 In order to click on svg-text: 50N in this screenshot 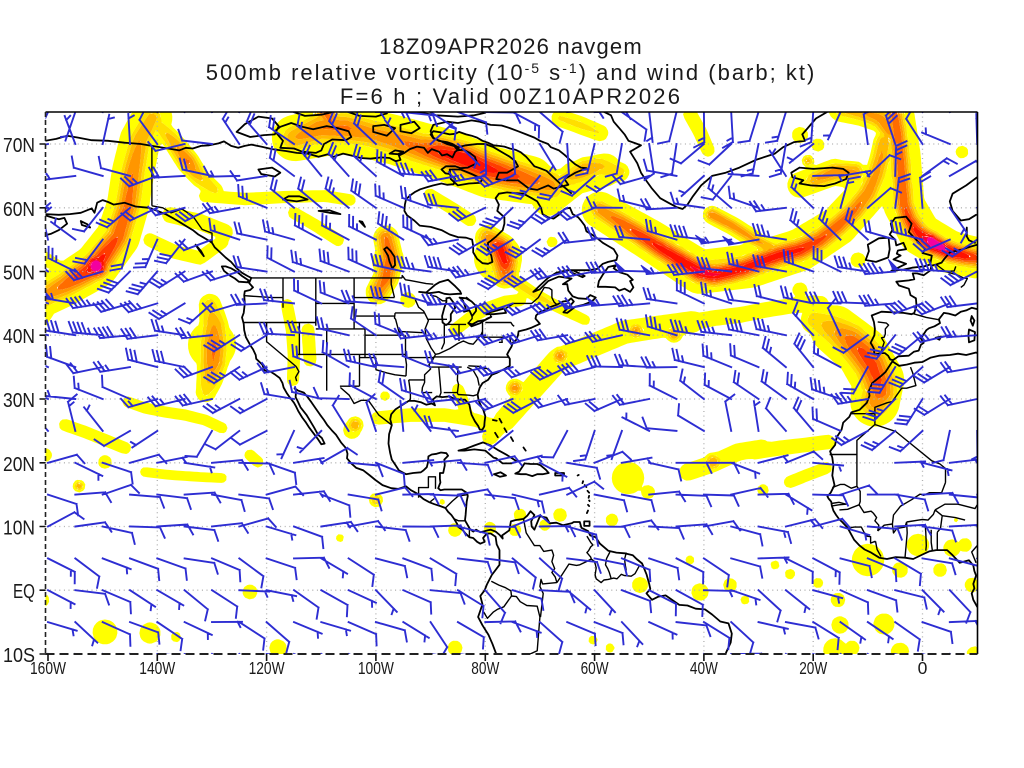, I will do `click(19, 274)`.